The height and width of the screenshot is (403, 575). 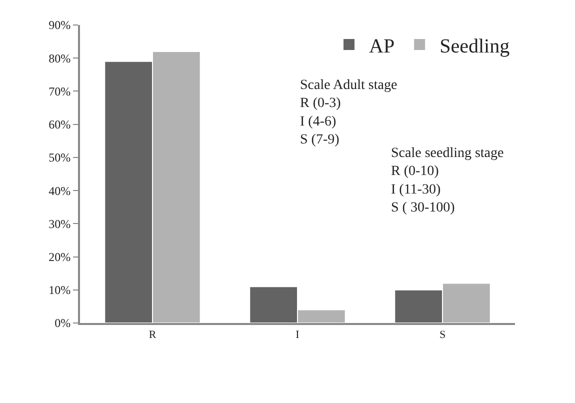 What do you see at coordinates (475, 46) in the screenshot?
I see `legend-label: Seedling` at bounding box center [475, 46].